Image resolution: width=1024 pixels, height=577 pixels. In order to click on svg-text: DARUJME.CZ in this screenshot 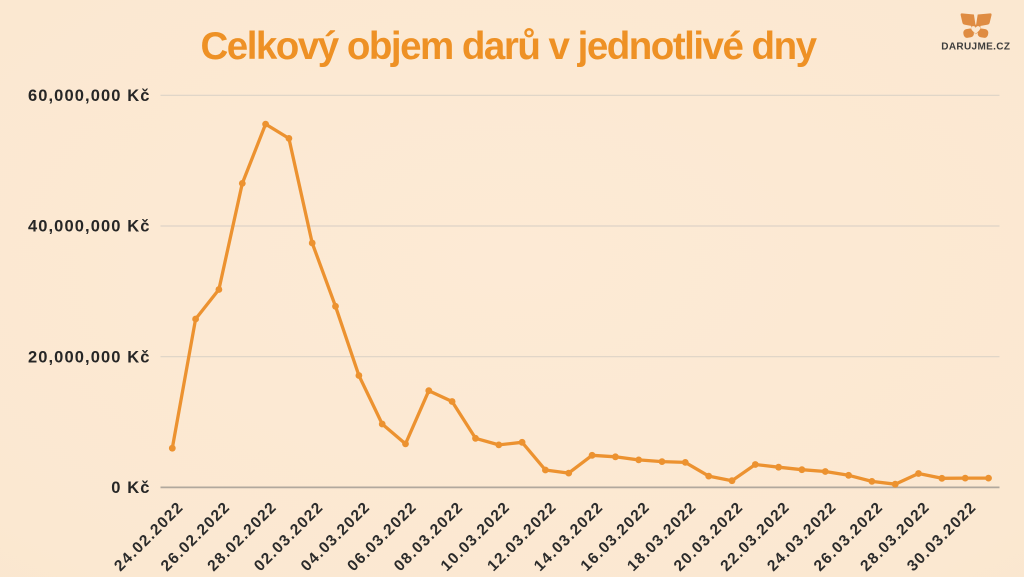, I will do `click(975, 47)`.